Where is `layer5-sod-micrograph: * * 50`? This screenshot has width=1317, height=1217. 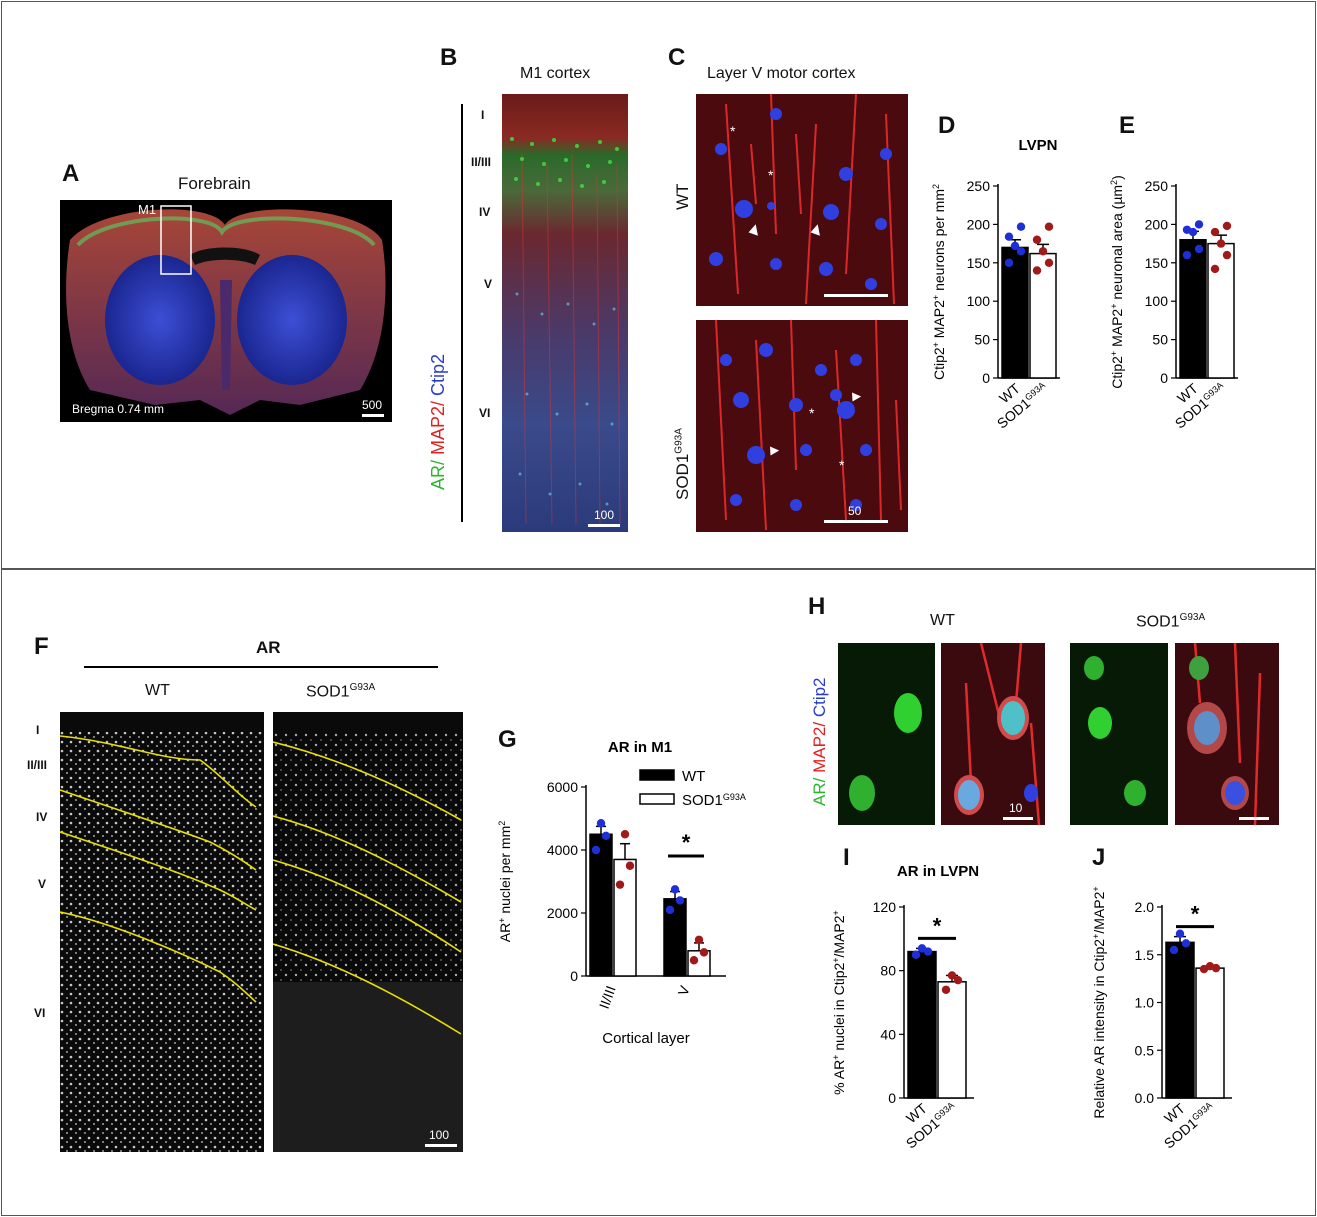 layer5-sod-micrograph: * * 50 is located at coordinates (802, 426).